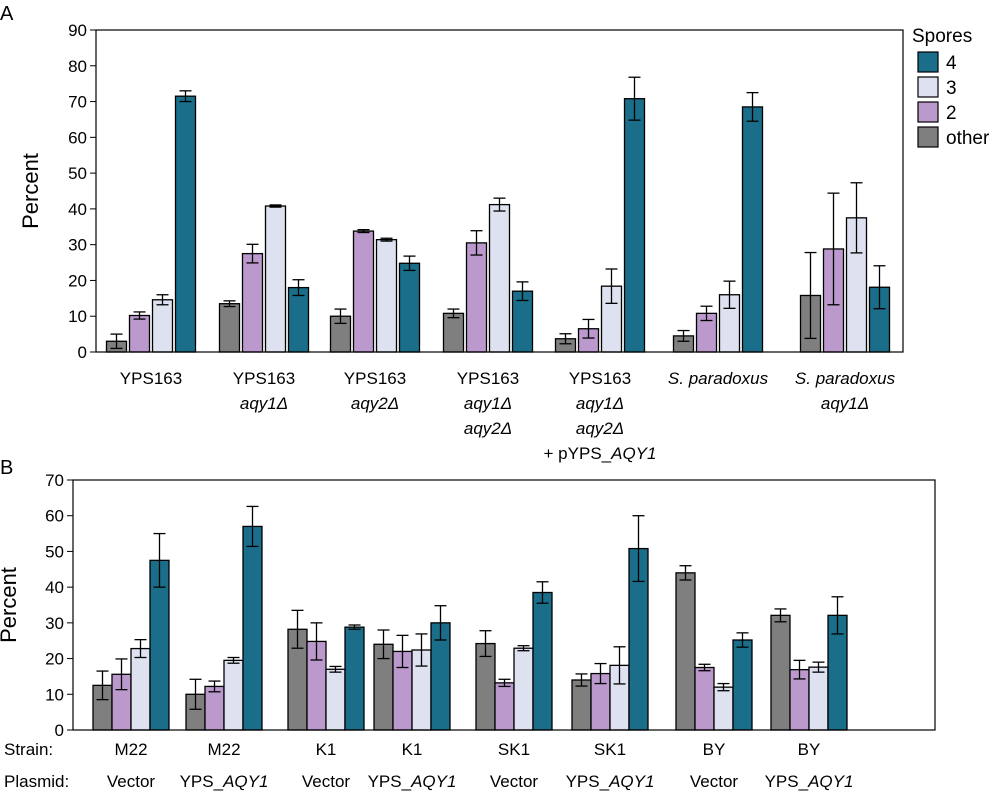 Image resolution: width=995 pixels, height=800 pixels. What do you see at coordinates (542, 592) in the screenshot?
I see `b-error-bar-group-5-4-spores` at bounding box center [542, 592].